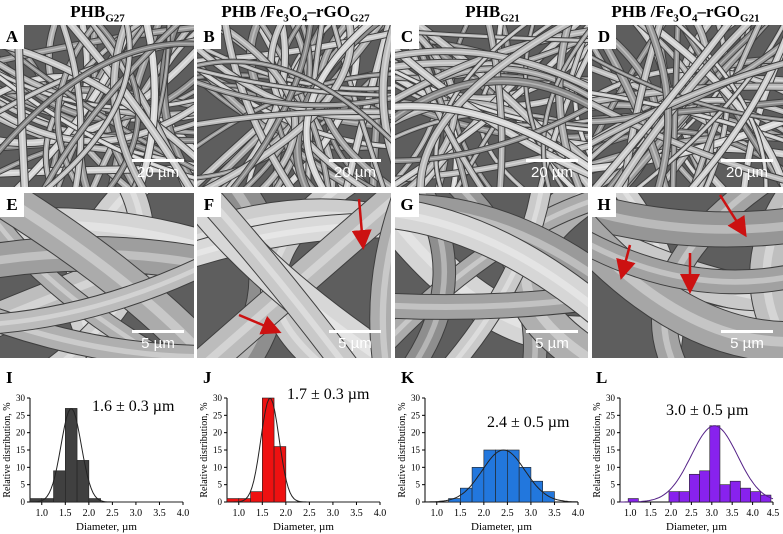  Describe the element at coordinates (97, 106) in the screenshot. I see `sem-image-a: A 20 µm` at that location.